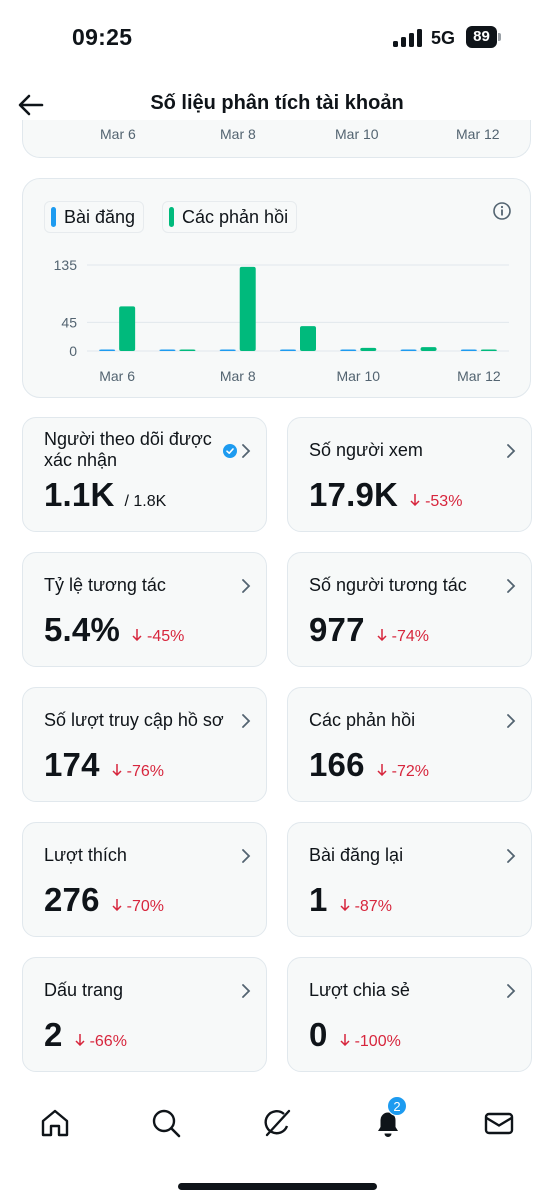 This screenshot has width=554, height=1200. What do you see at coordinates (444, 501) in the screenshot?
I see `stat-change-value: -53%` at bounding box center [444, 501].